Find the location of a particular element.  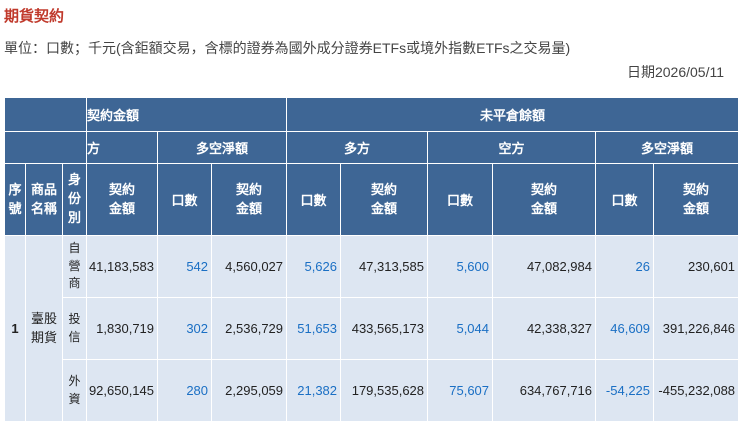

oi-net-amount-cell: -455,232,088 is located at coordinates (696, 390).